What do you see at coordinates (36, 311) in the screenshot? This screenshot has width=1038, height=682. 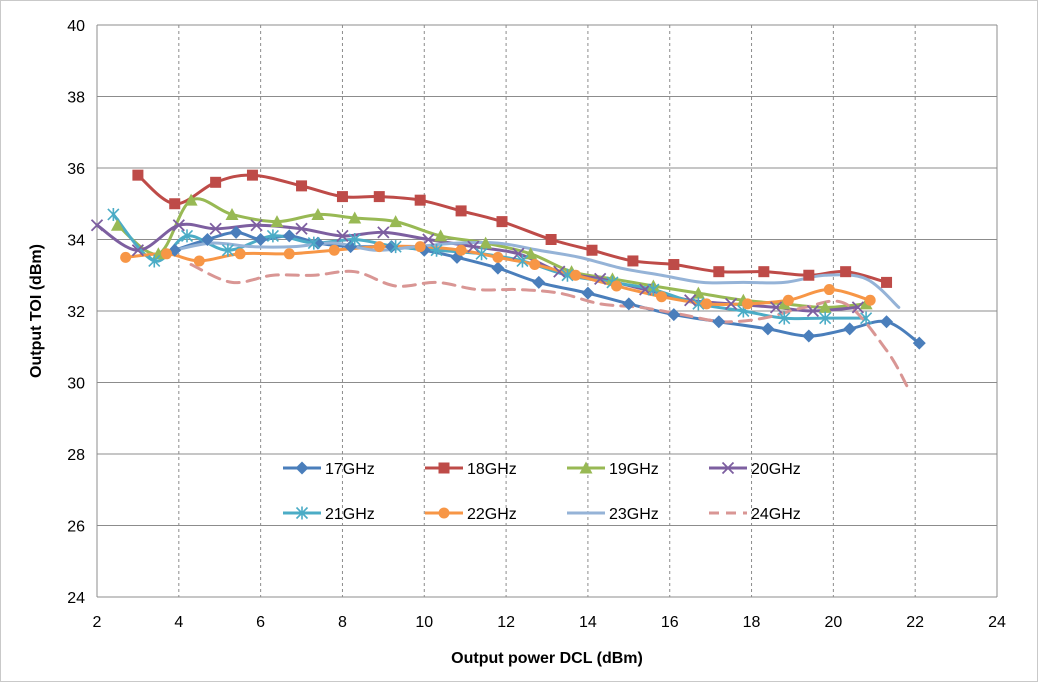 I see `y-axis-title: Output TOI (dBm)` at bounding box center [36, 311].